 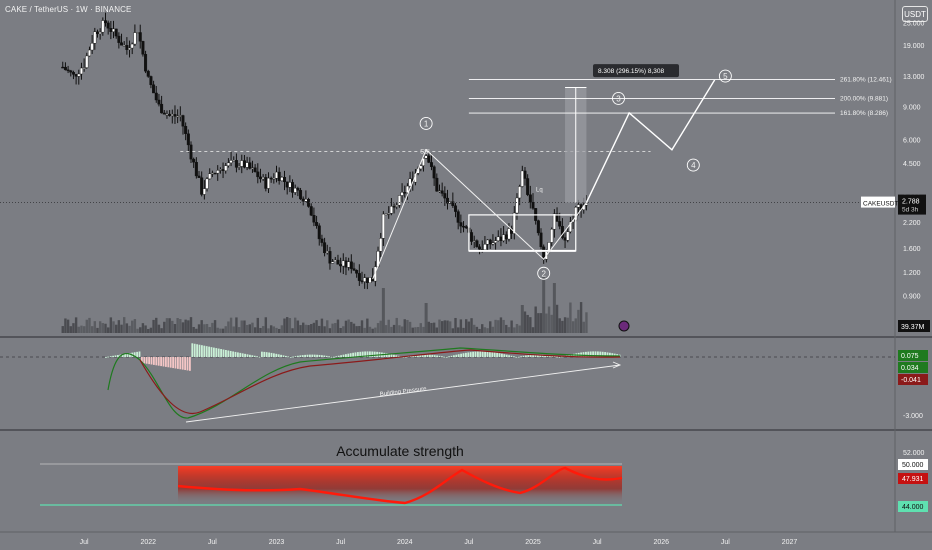 What do you see at coordinates (624, 326) in the screenshot?
I see `event-icon` at bounding box center [624, 326].